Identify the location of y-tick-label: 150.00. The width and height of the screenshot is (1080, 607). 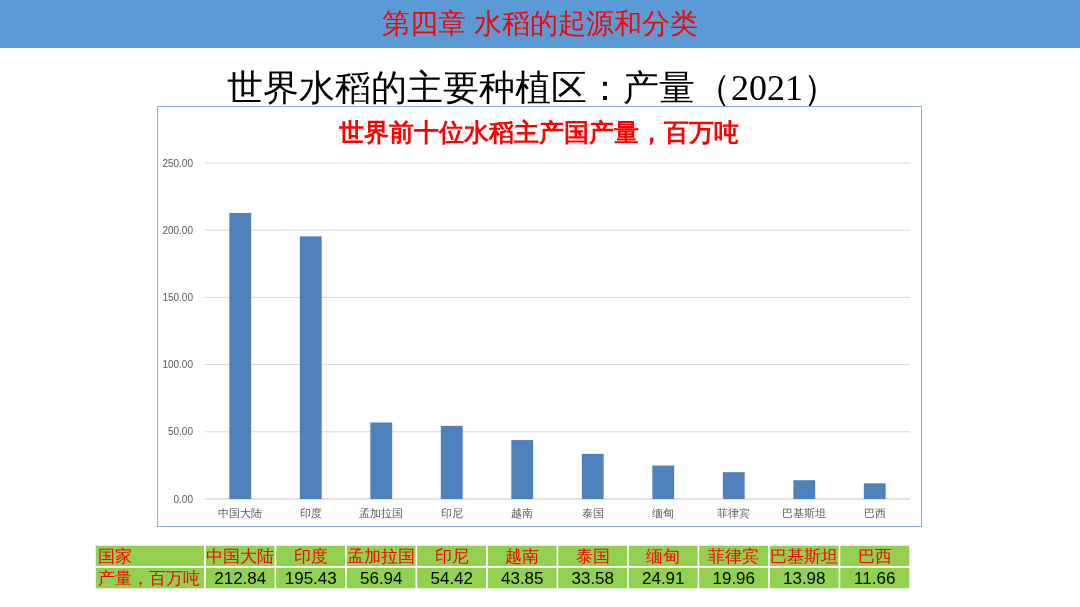
(178, 297).